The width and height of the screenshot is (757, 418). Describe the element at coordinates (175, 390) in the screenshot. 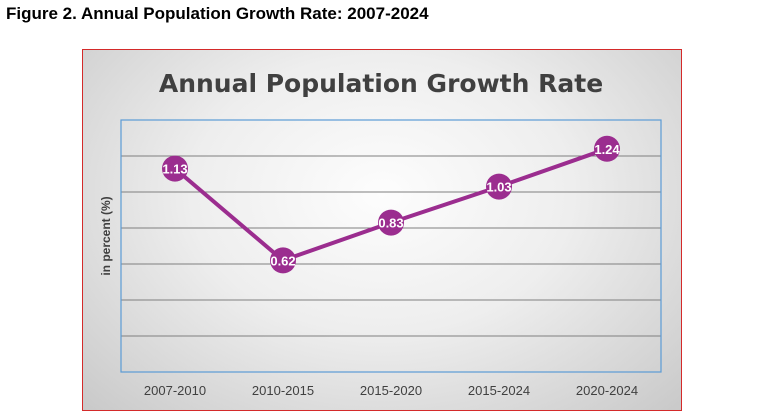

I see `x-tick-label: 2007-2010` at that location.